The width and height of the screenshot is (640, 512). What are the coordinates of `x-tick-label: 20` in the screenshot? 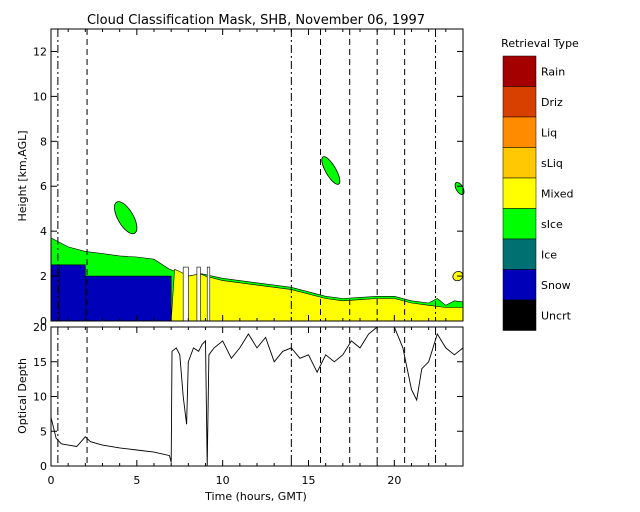 It's located at (394, 480).